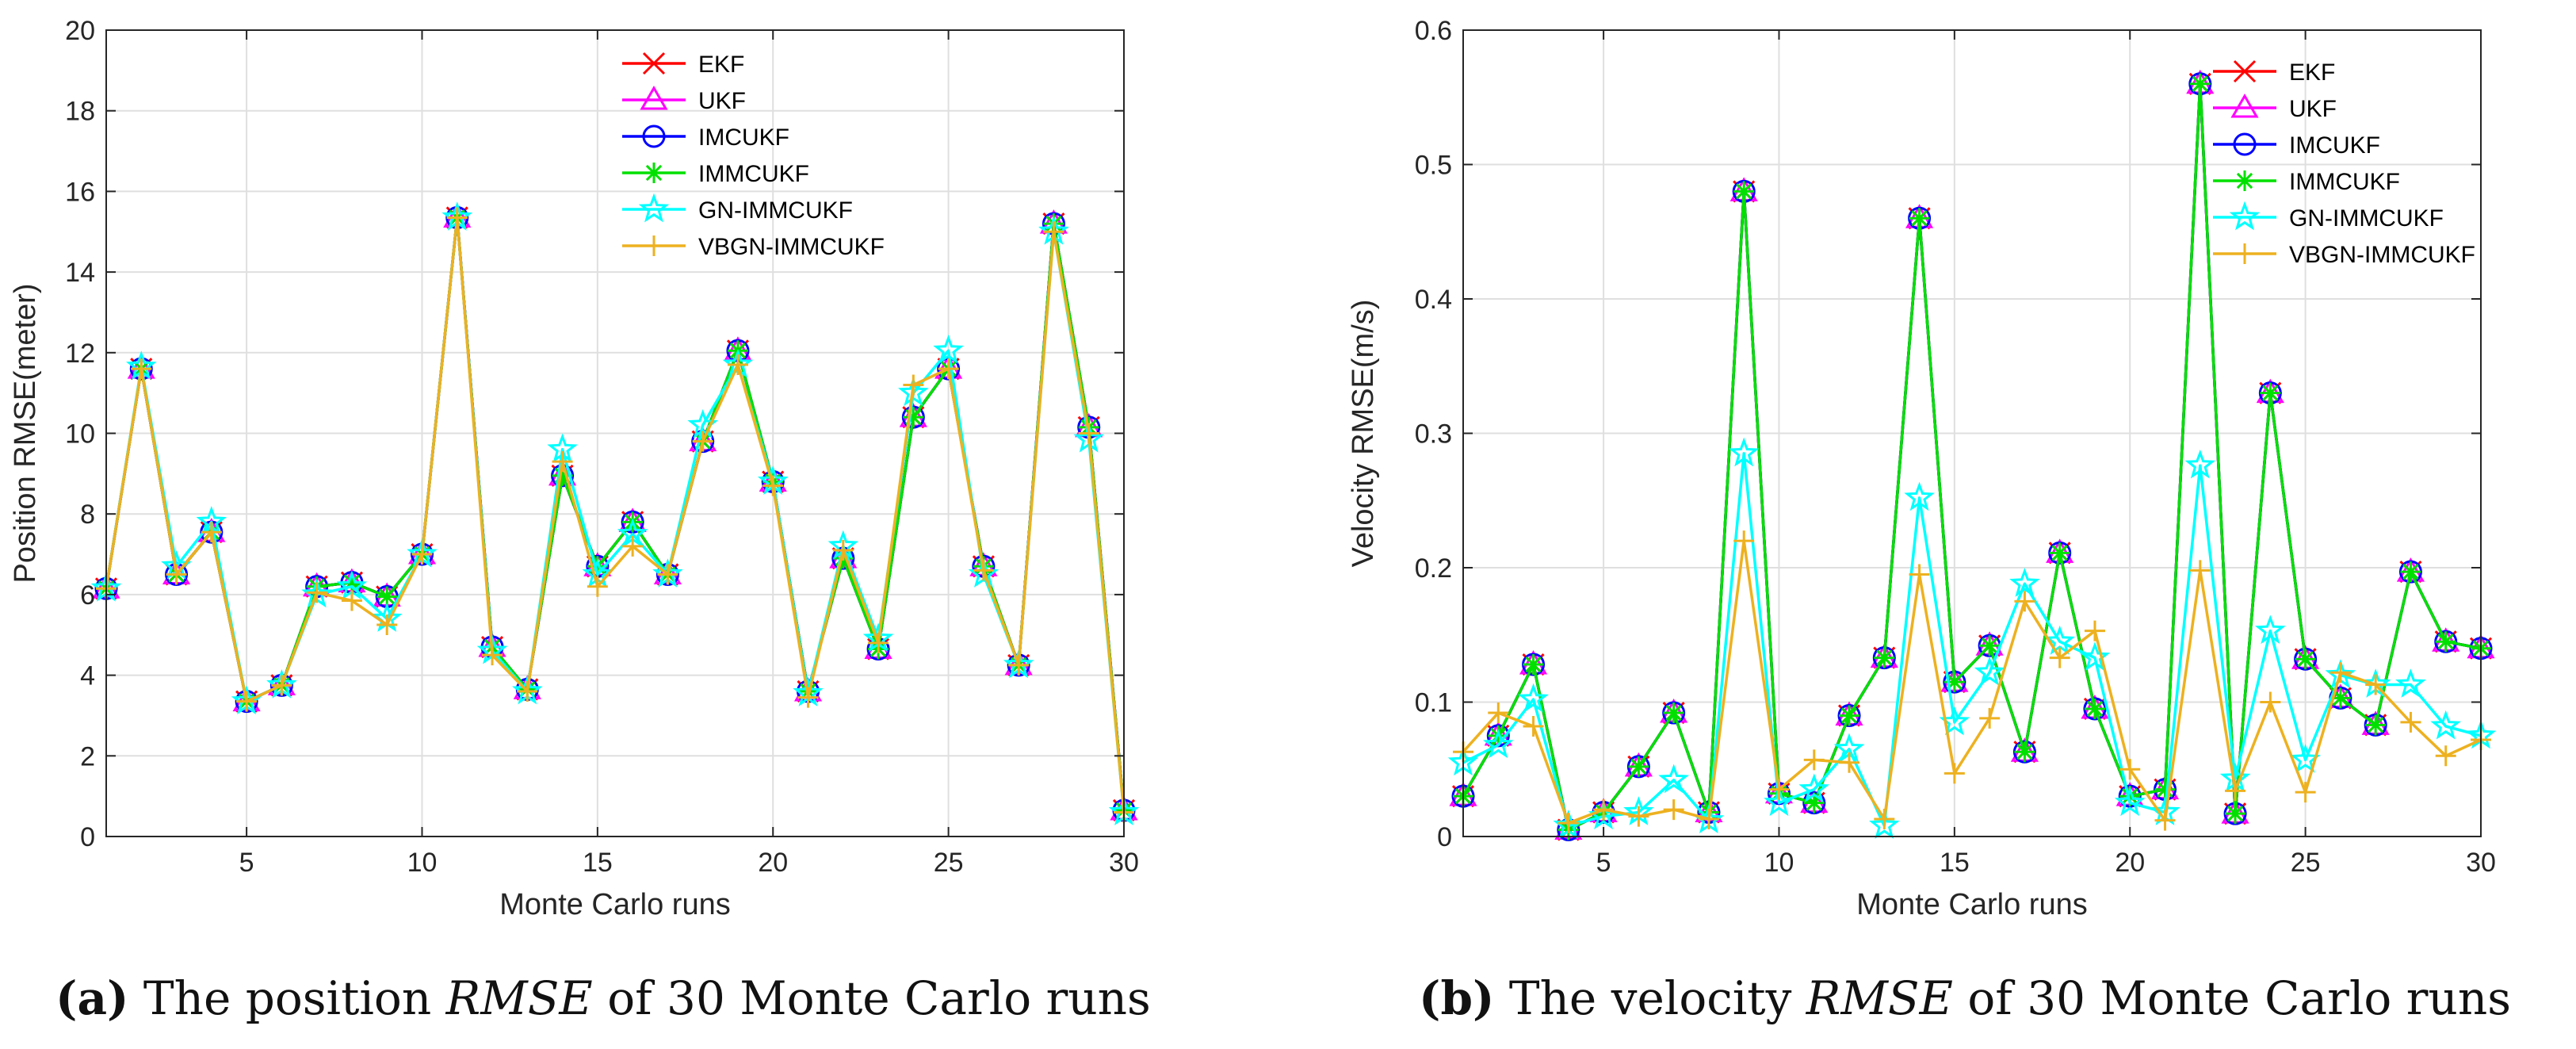 This screenshot has height=1049, width=2576. Describe the element at coordinates (26, 434) in the screenshot. I see `y-axis-label: Position RMSE(meter)` at that location.